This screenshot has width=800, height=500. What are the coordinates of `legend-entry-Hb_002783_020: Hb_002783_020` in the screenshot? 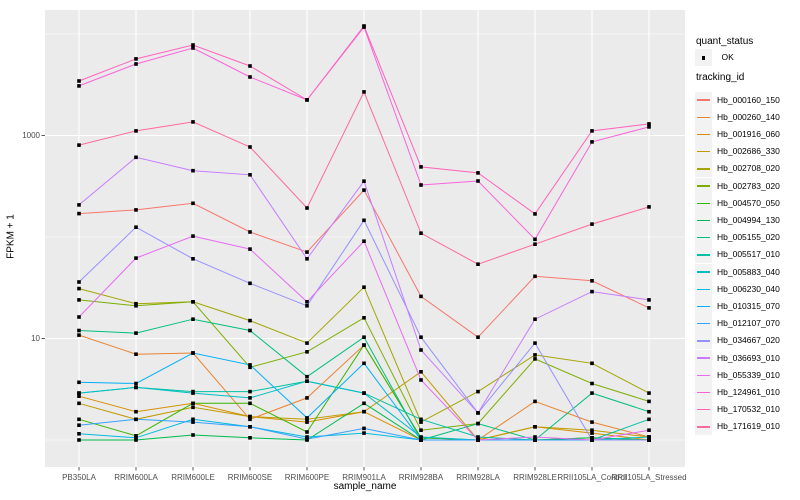 It's located at (737, 186).